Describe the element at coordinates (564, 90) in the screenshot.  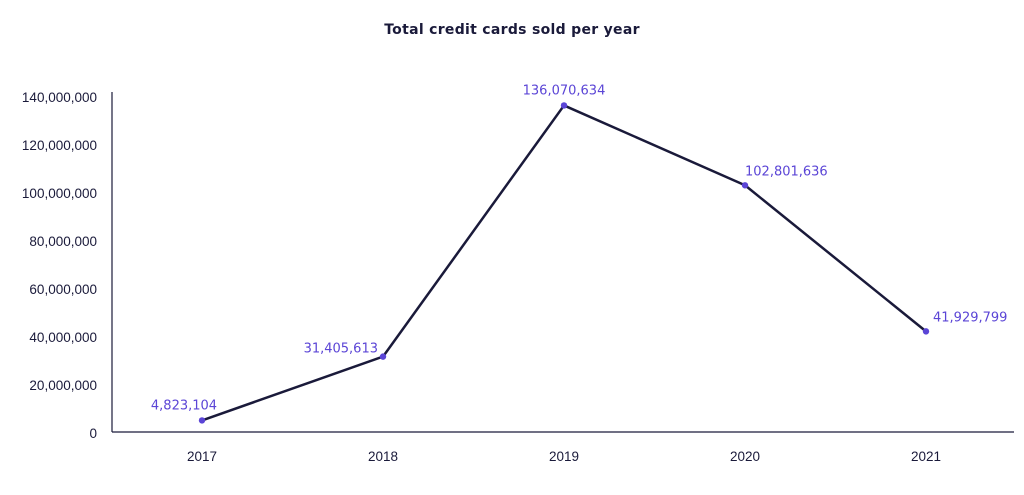
I see `data-label: 136,070,634` at that location.